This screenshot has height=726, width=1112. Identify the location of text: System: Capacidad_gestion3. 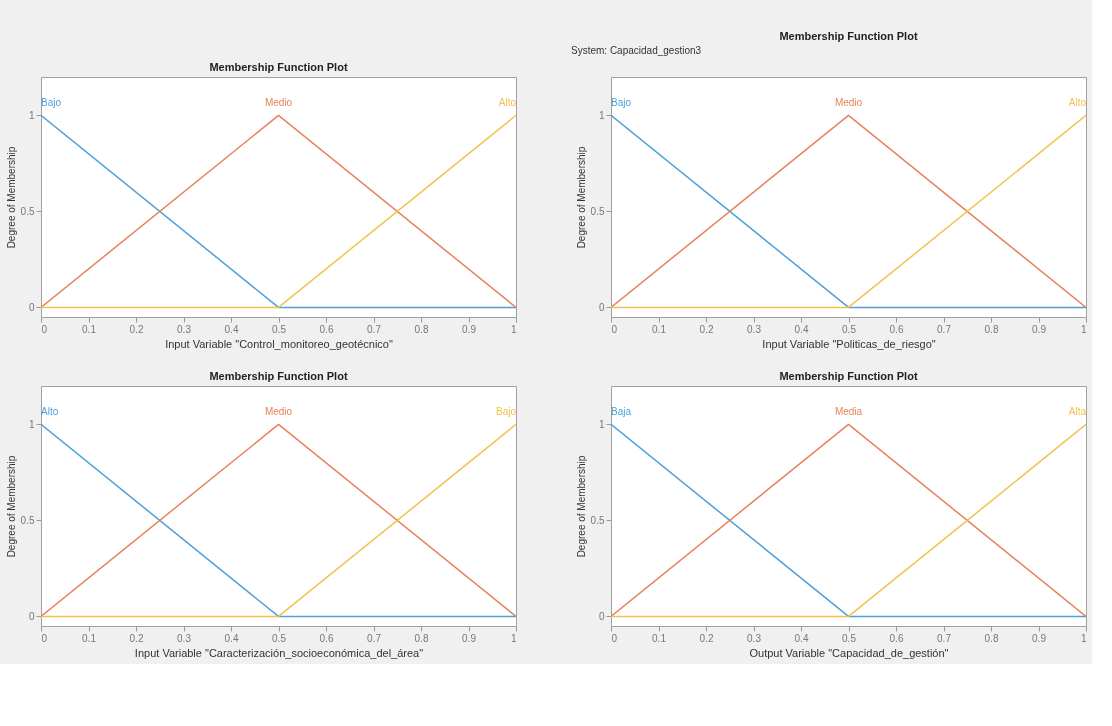
(636, 50).